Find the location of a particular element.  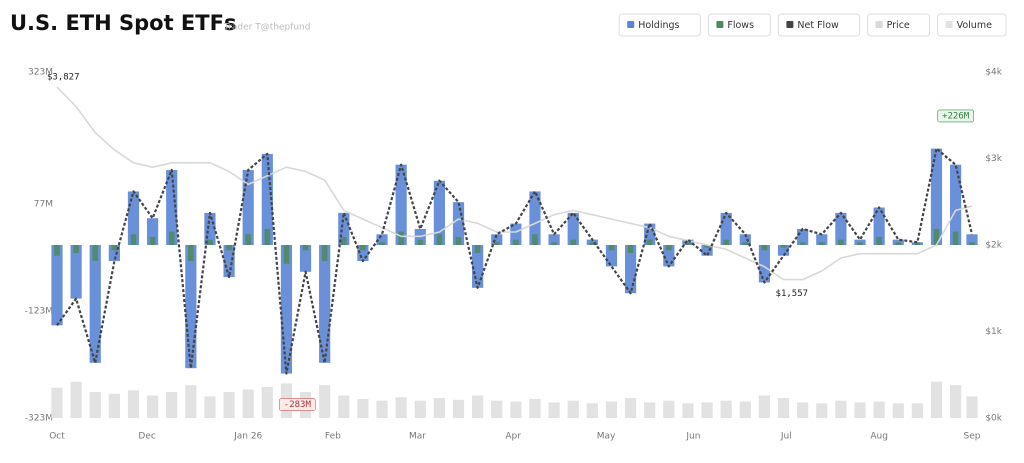

legend-frame is located at coordinates (739, 25).